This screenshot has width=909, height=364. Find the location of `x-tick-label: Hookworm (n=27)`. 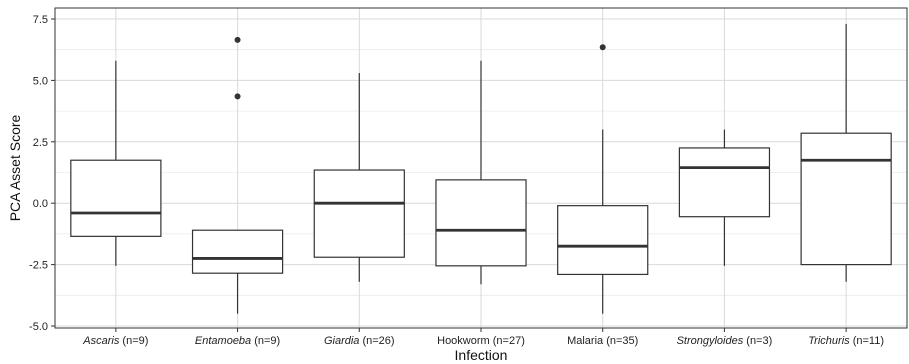

x-tick-label: Hookworm (n=27) is located at coordinates (481, 341).